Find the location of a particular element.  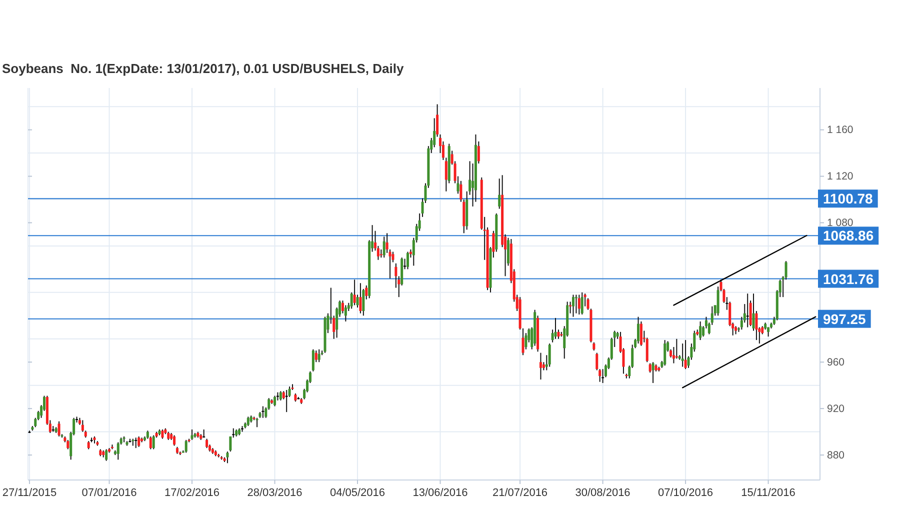

ref-line-label: 1031.76 is located at coordinates (848, 278).